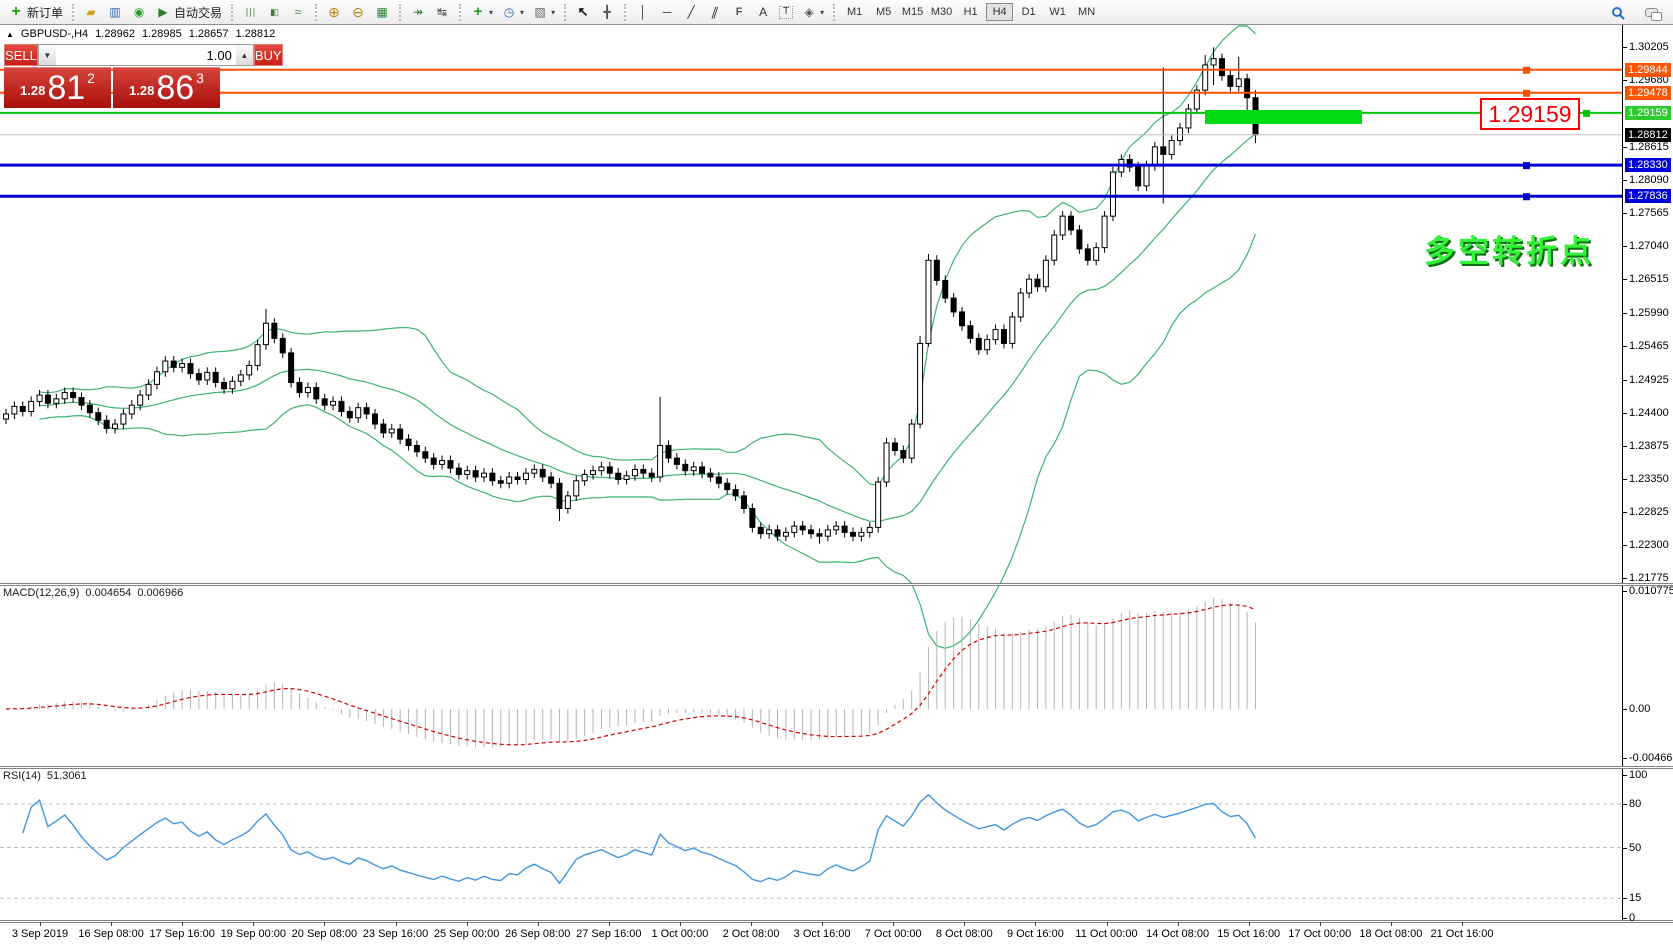  I want to click on price-axis-badge: 1.29478, so click(1648, 92).